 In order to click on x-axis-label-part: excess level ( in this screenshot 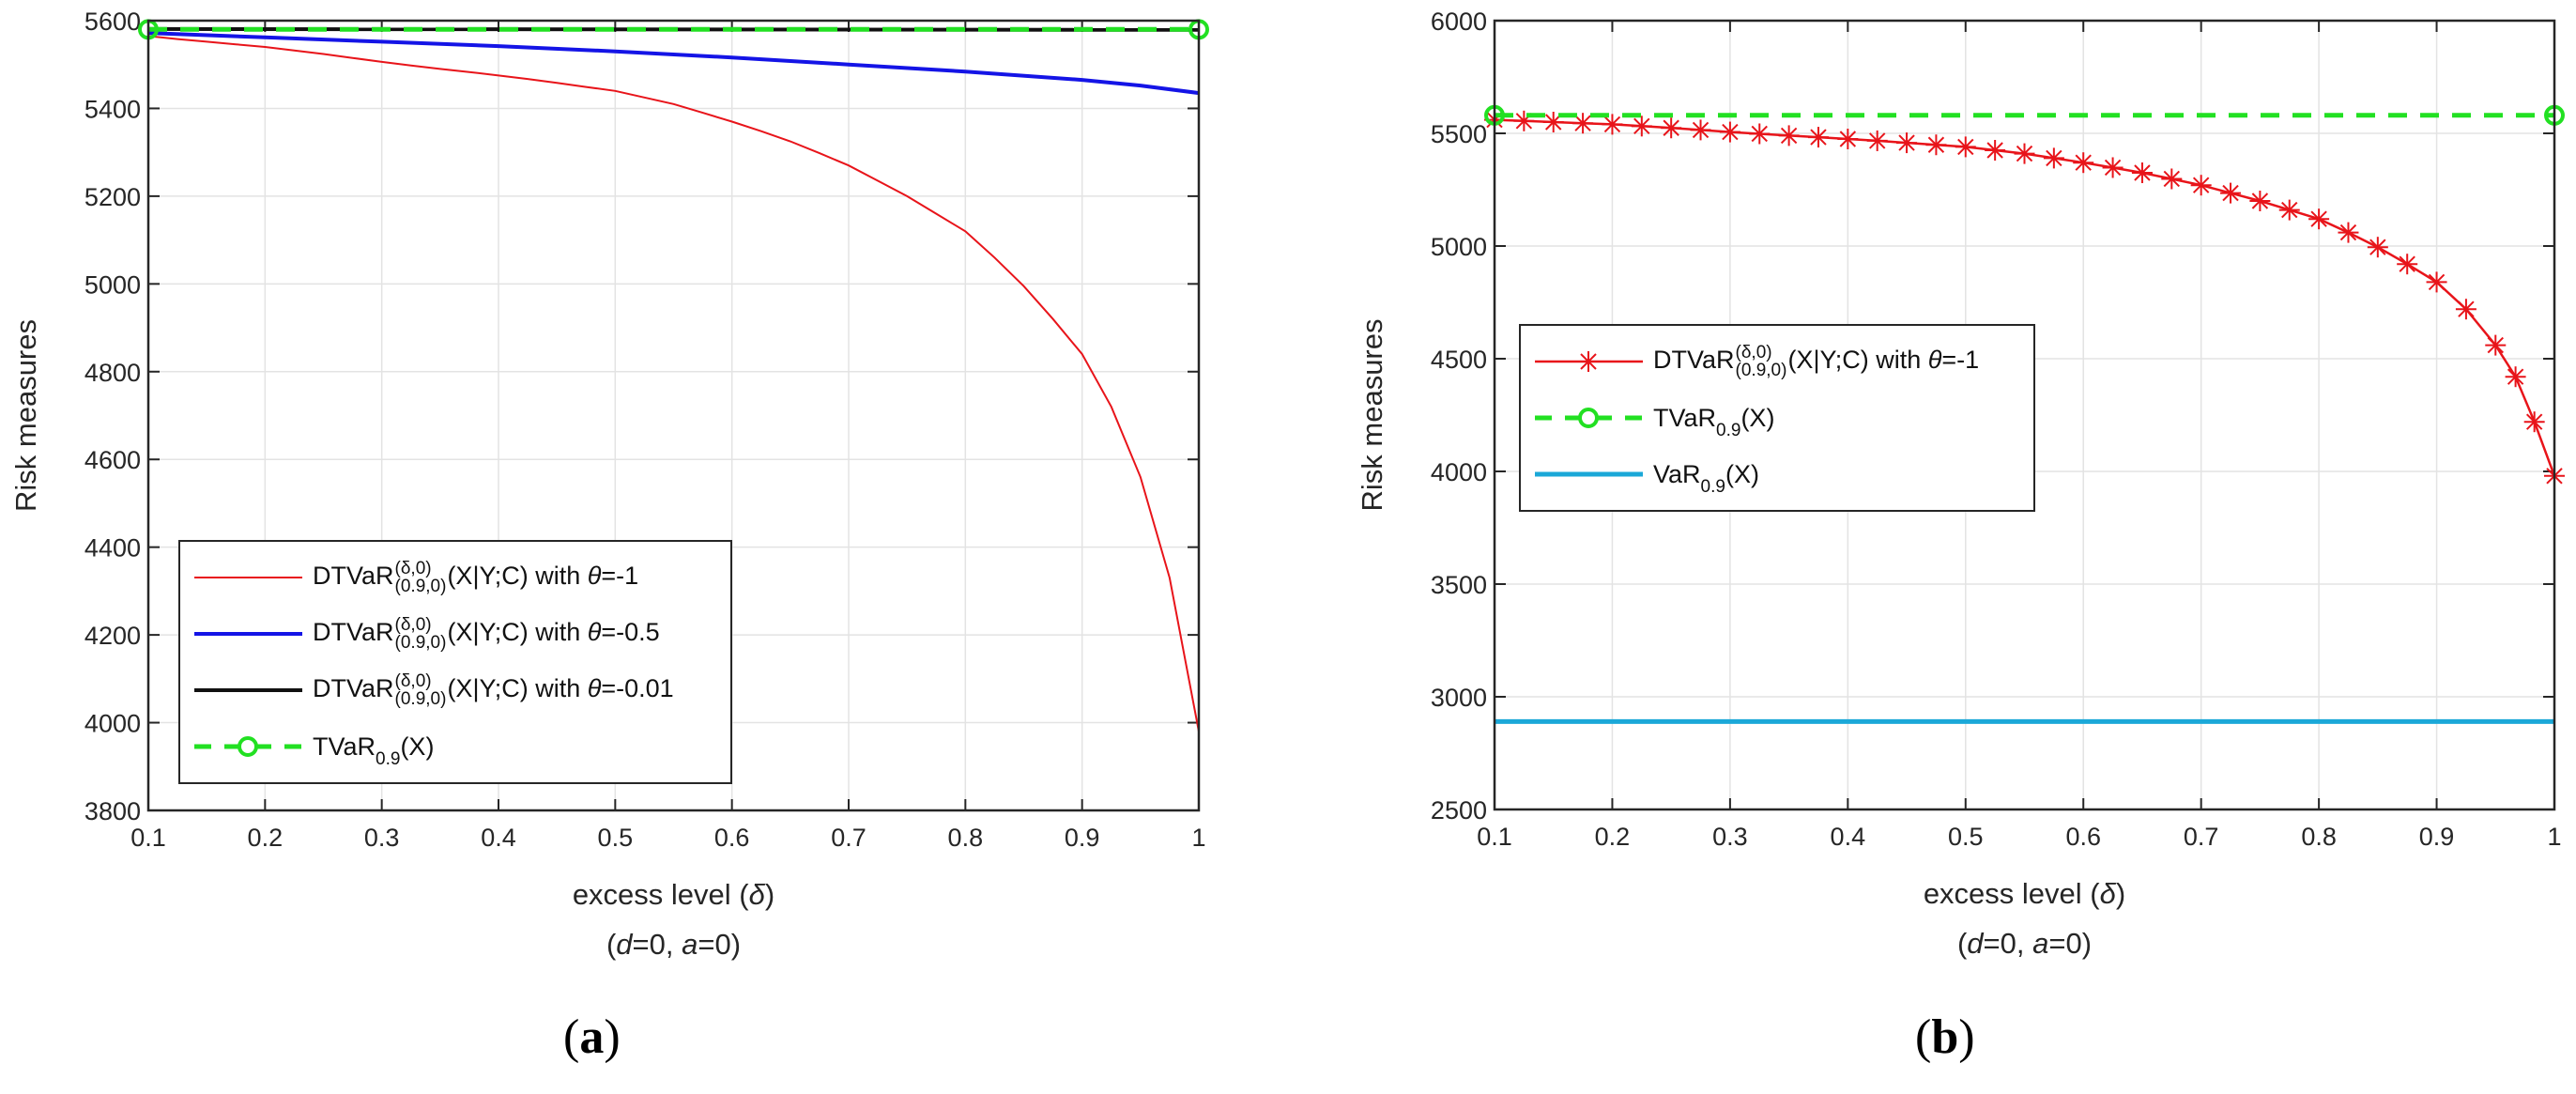, I will do `click(2012, 893)`.